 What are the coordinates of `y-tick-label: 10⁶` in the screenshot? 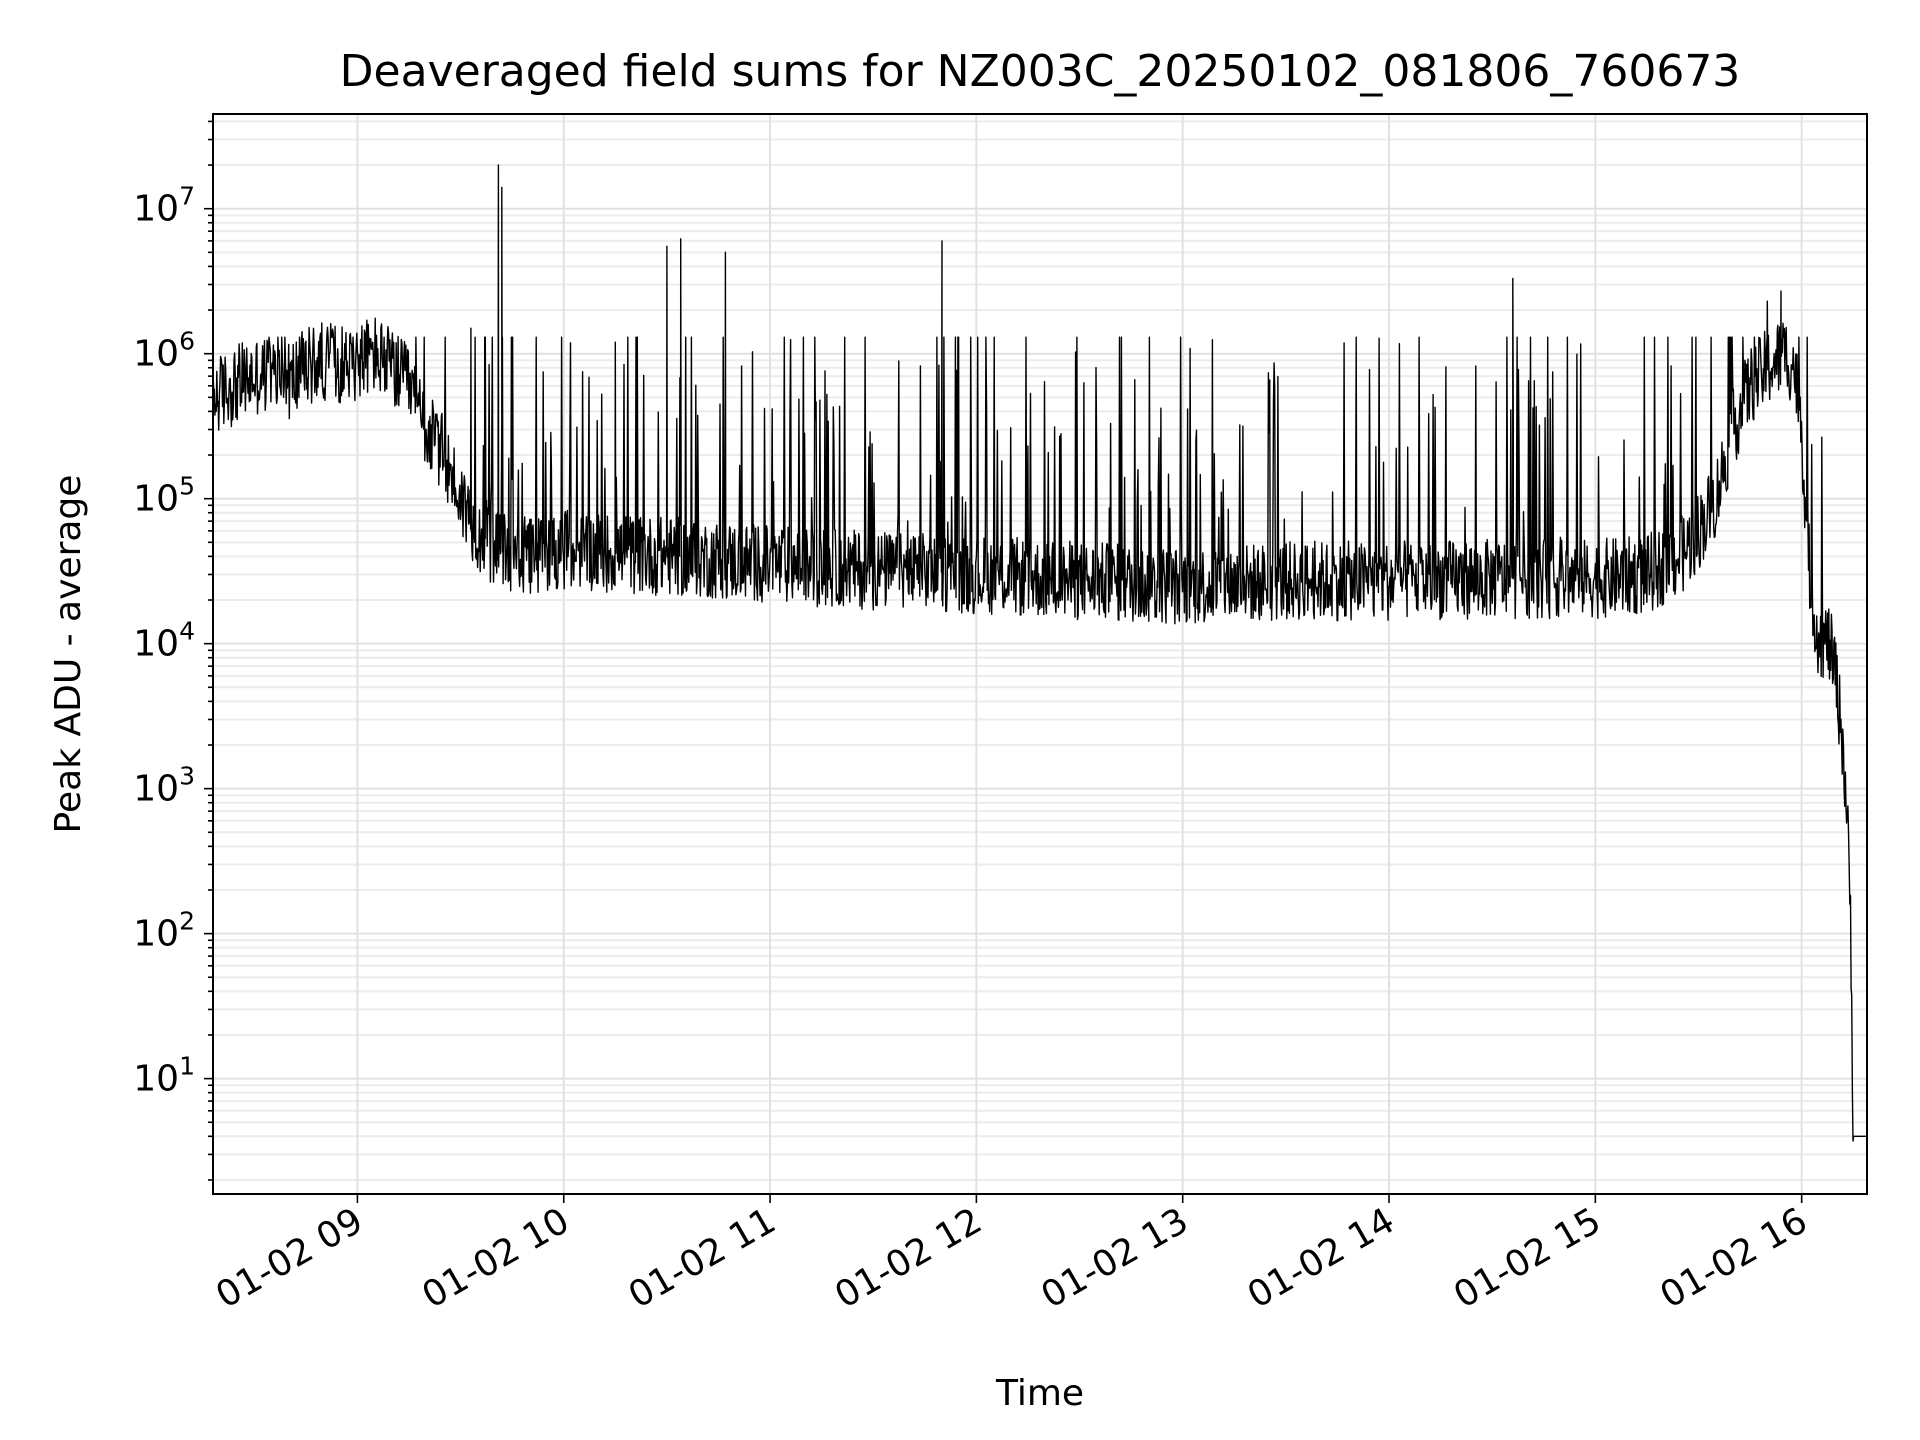 It's located at (164, 351).